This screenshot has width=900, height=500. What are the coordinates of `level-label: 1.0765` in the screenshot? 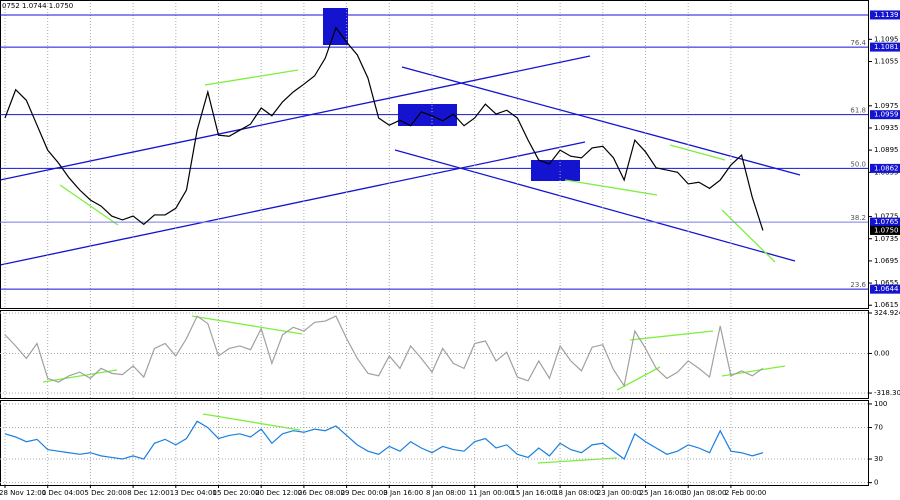 It's located at (886, 222).